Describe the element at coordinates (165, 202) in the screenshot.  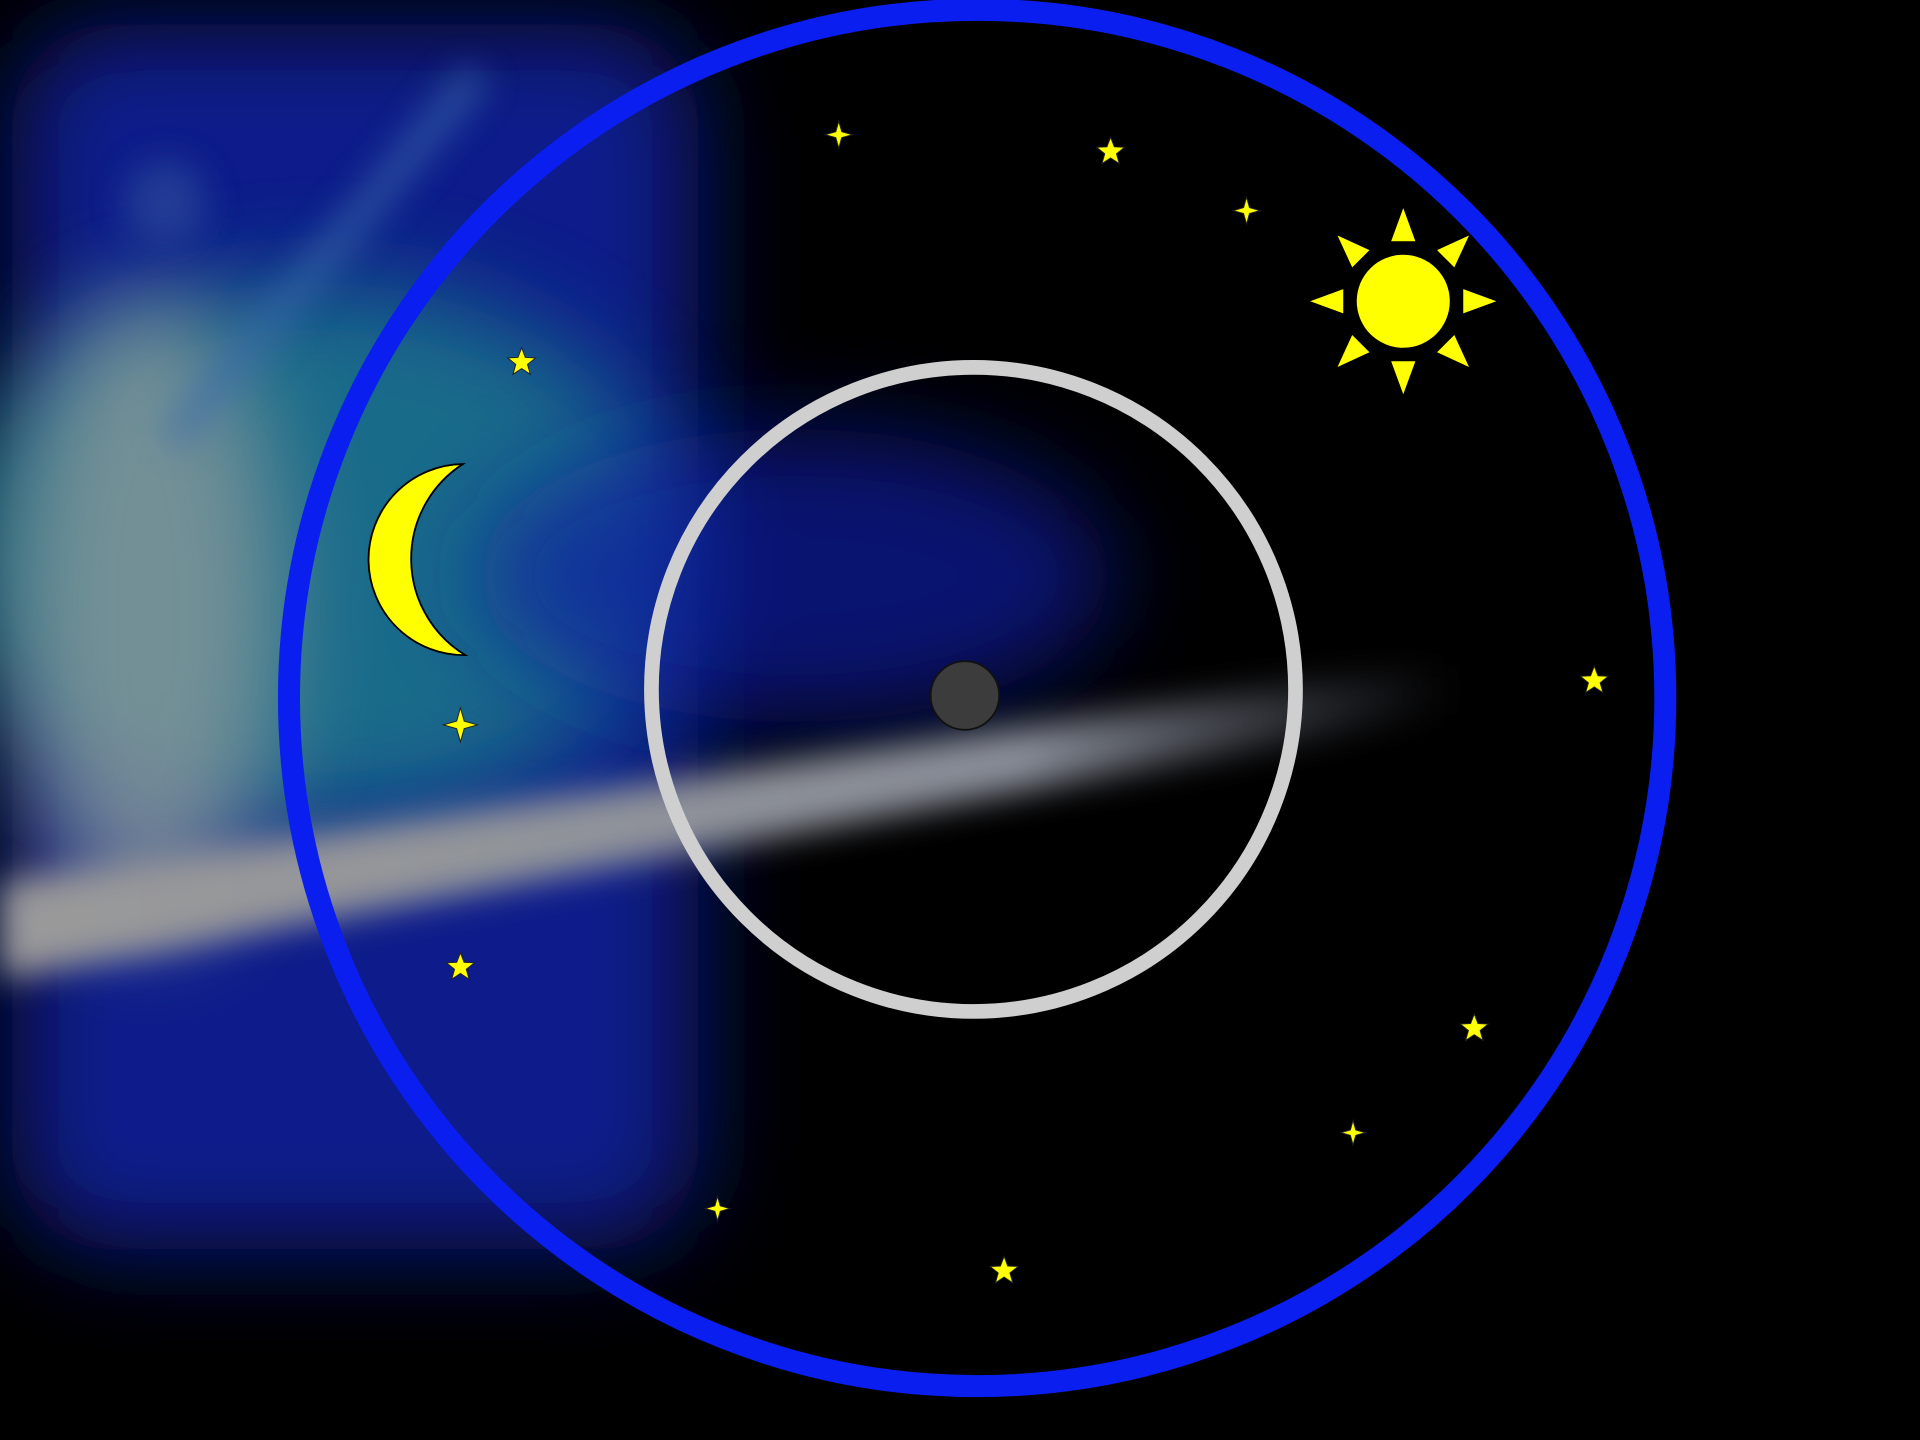
I see `glow-orb` at that location.